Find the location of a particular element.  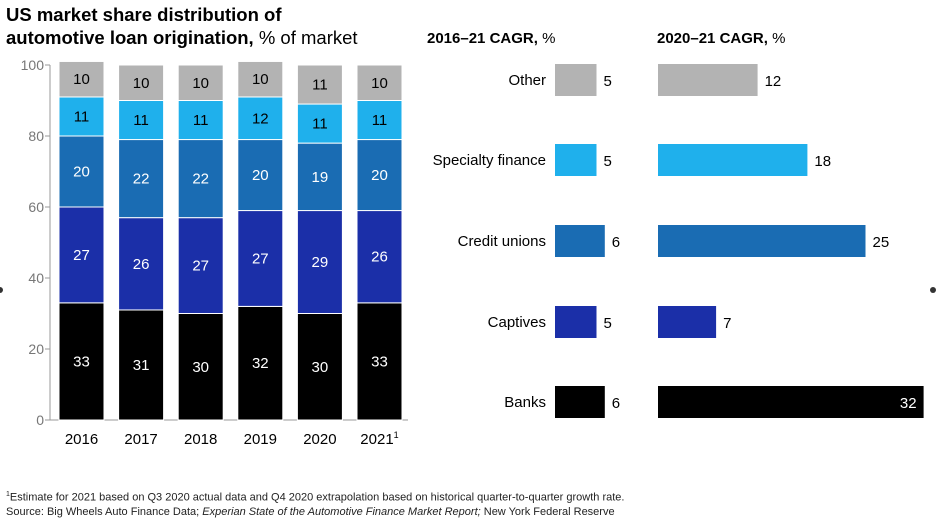

footnote-source-c: New York Federal Reserve is located at coordinates (547, 511).